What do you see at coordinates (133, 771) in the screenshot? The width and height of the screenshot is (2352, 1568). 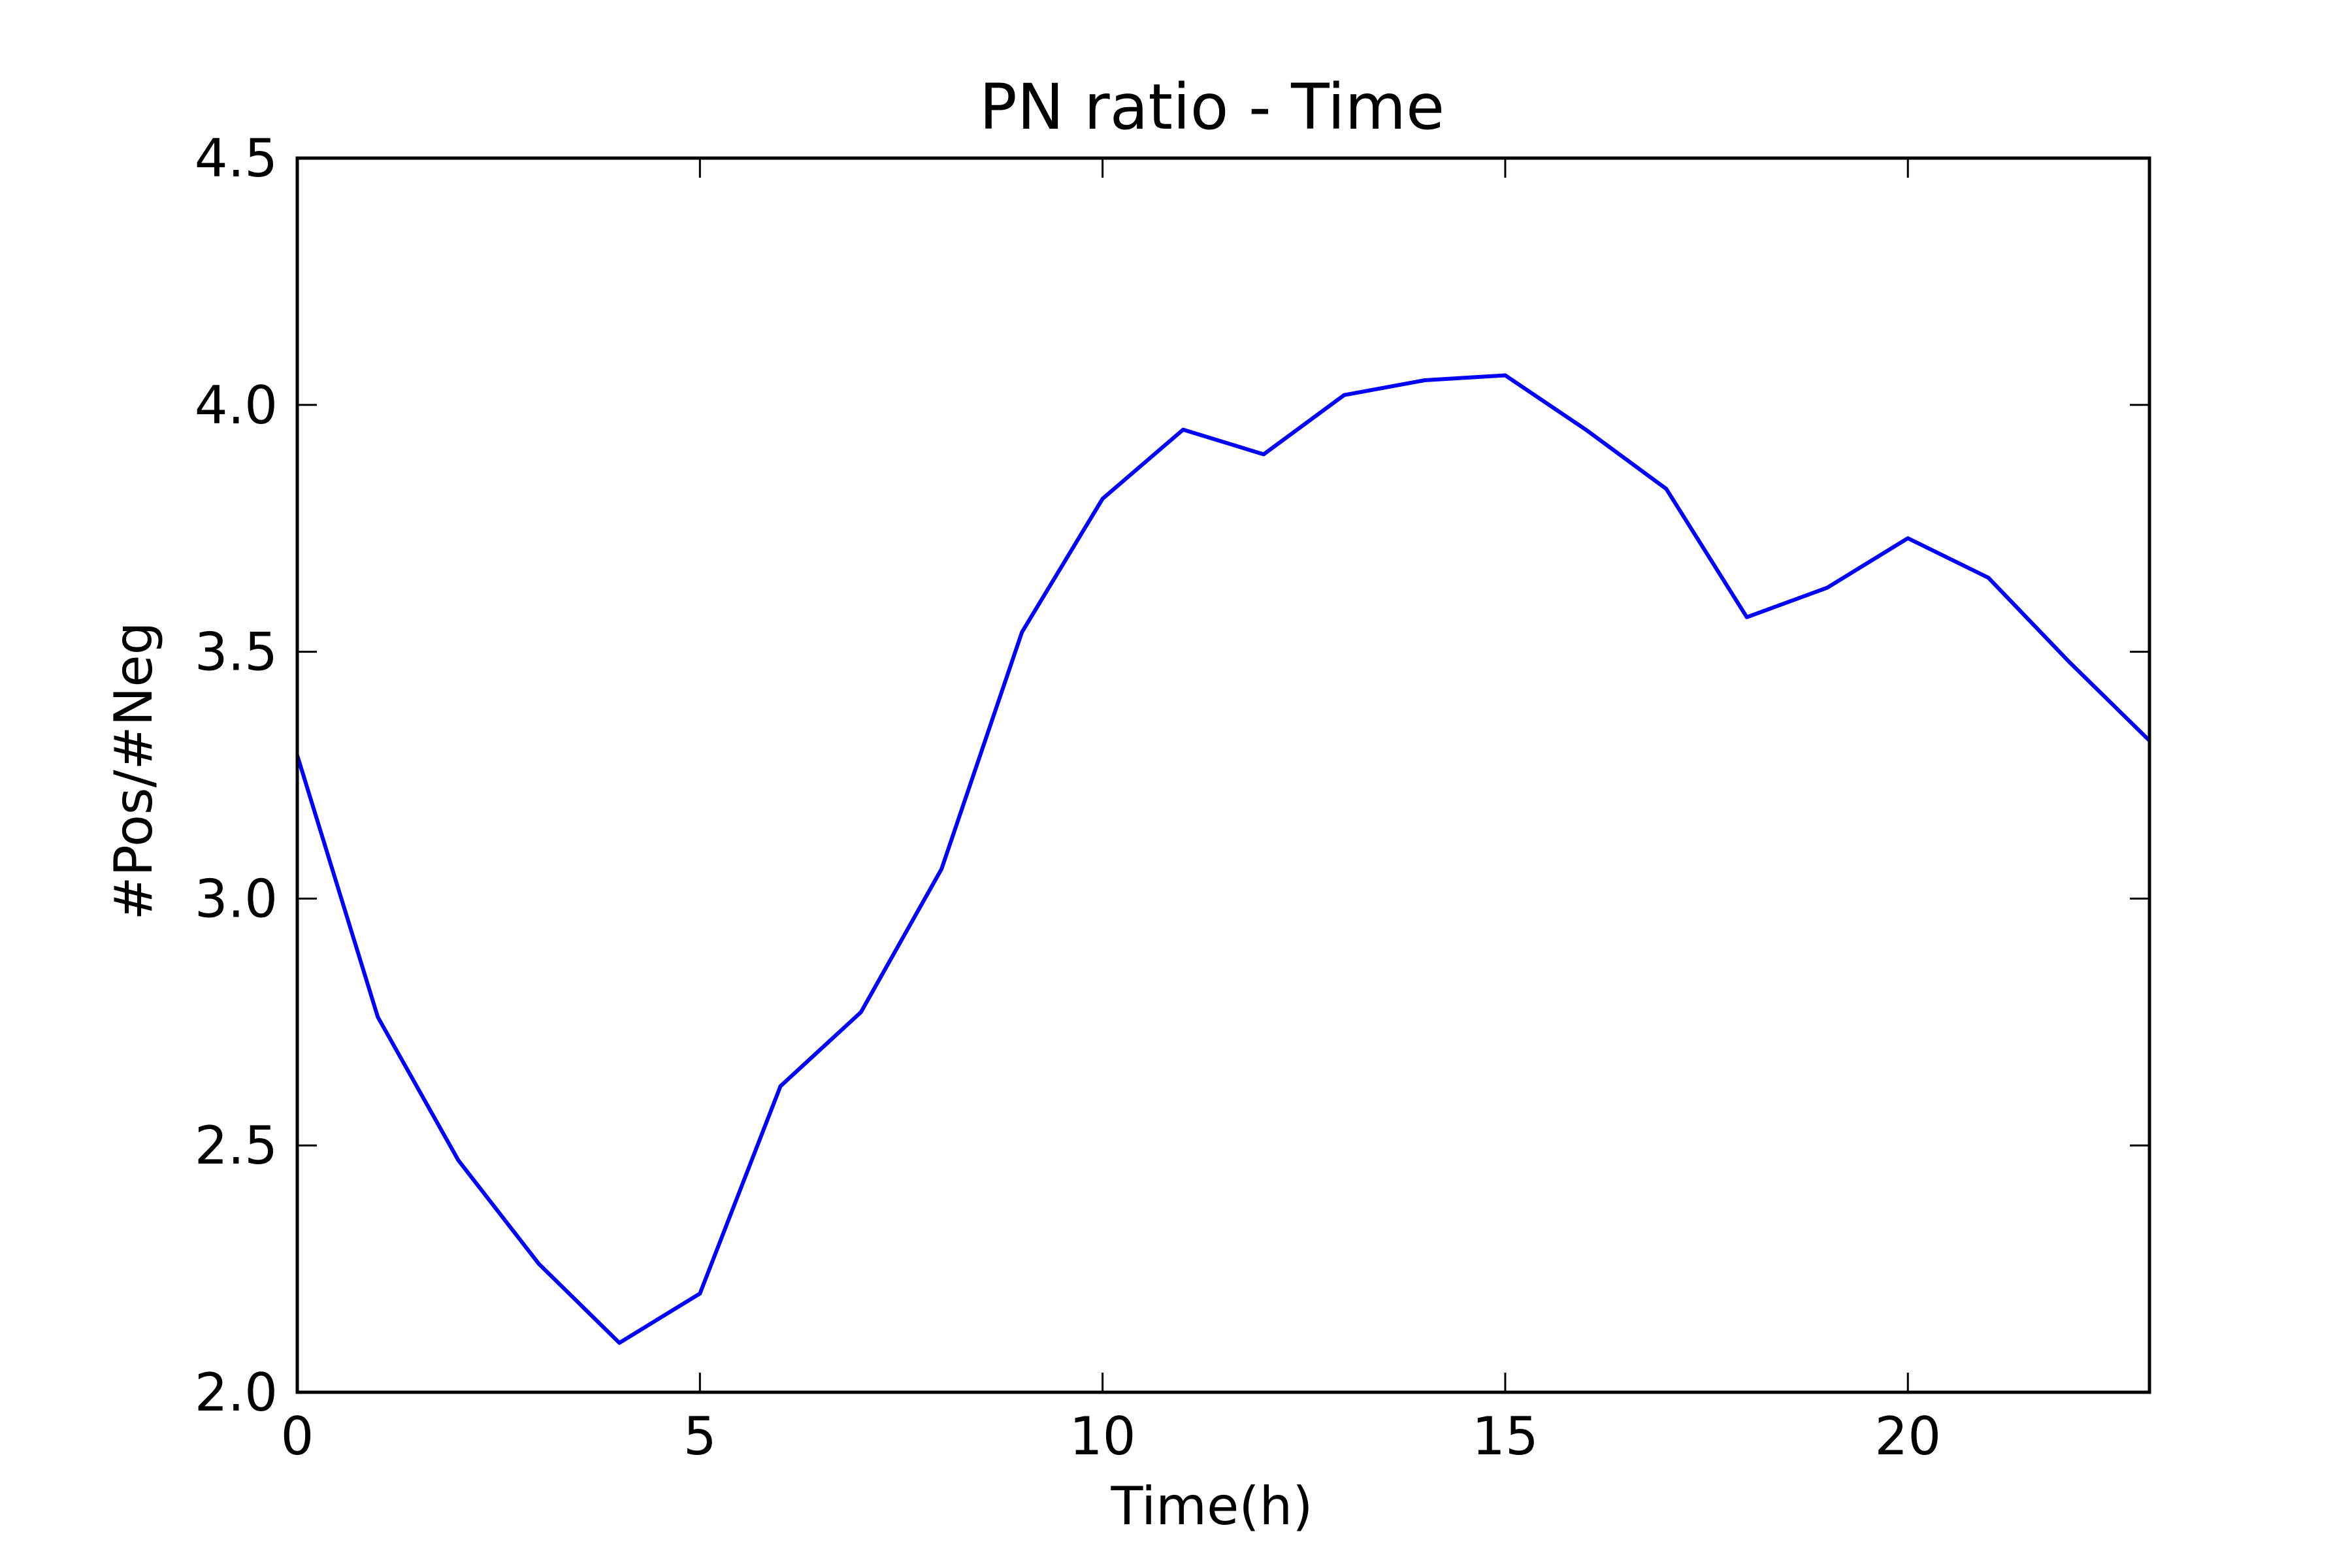 I see `y-axis-label: #Pos/#Neg` at bounding box center [133, 771].